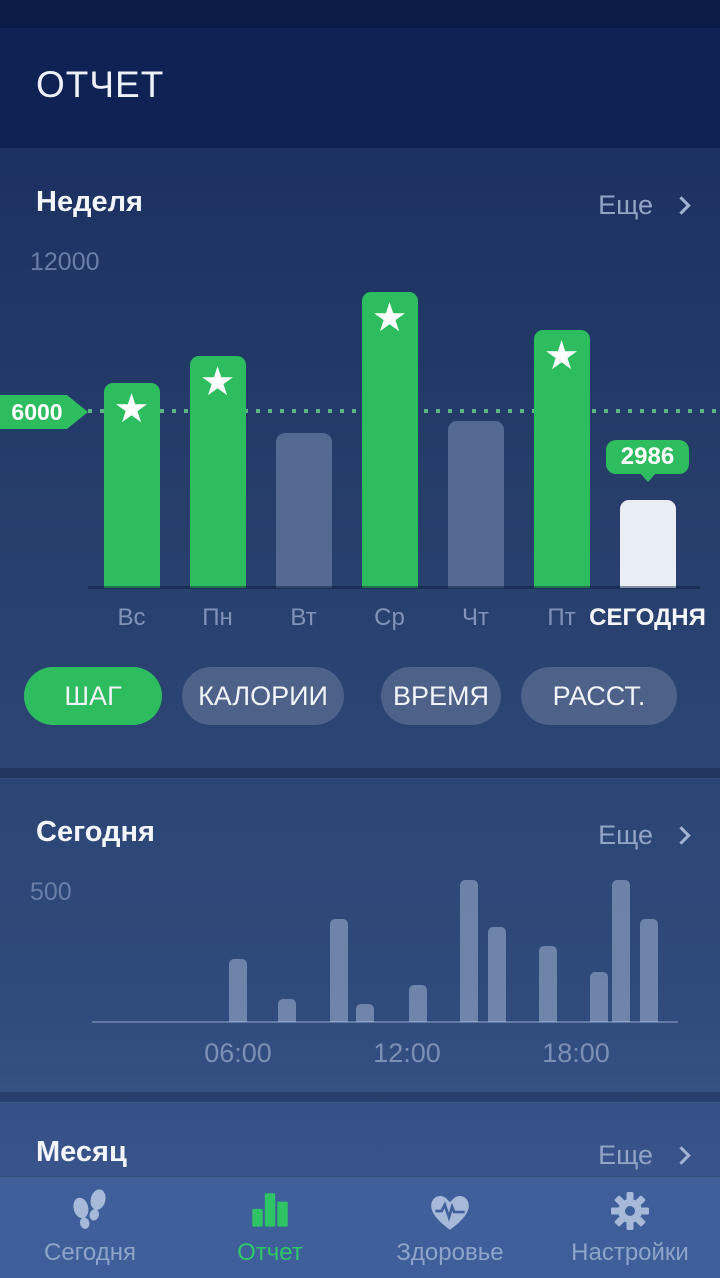  I want to click on today-value-bubble: 2986, so click(647, 457).